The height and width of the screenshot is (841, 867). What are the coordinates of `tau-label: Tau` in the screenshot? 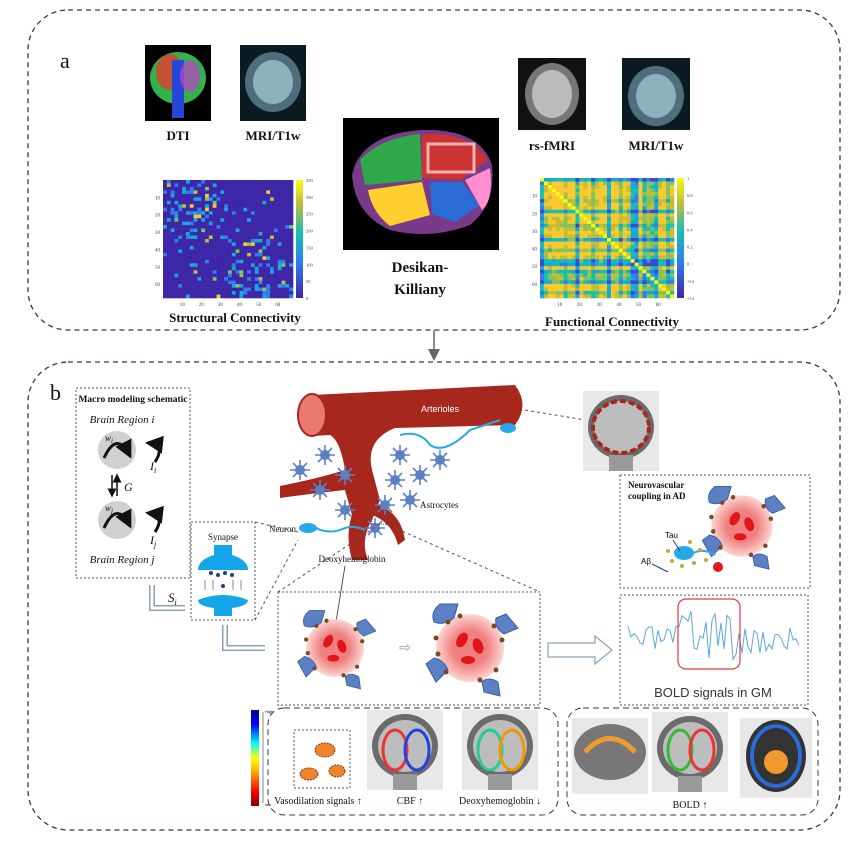 It's located at (671, 535).